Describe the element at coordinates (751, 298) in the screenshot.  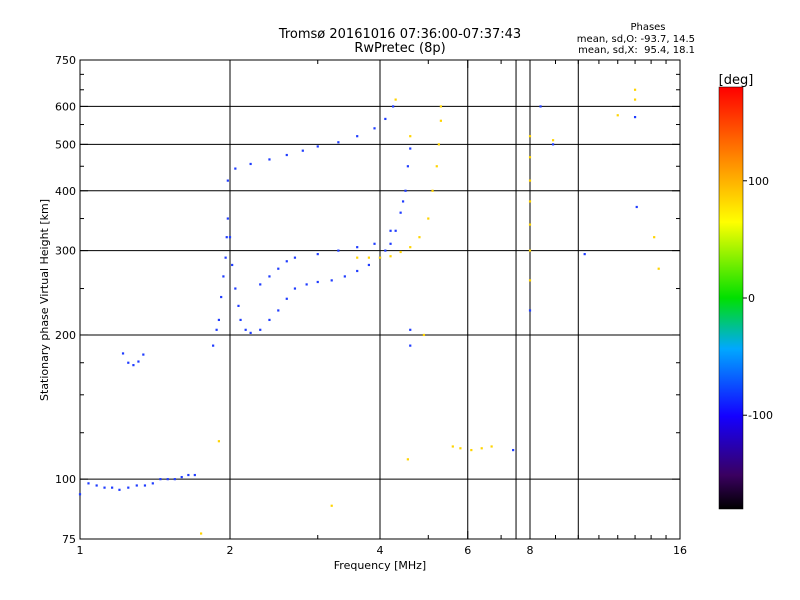
I see `colorbar-tick-label: 0` at that location.